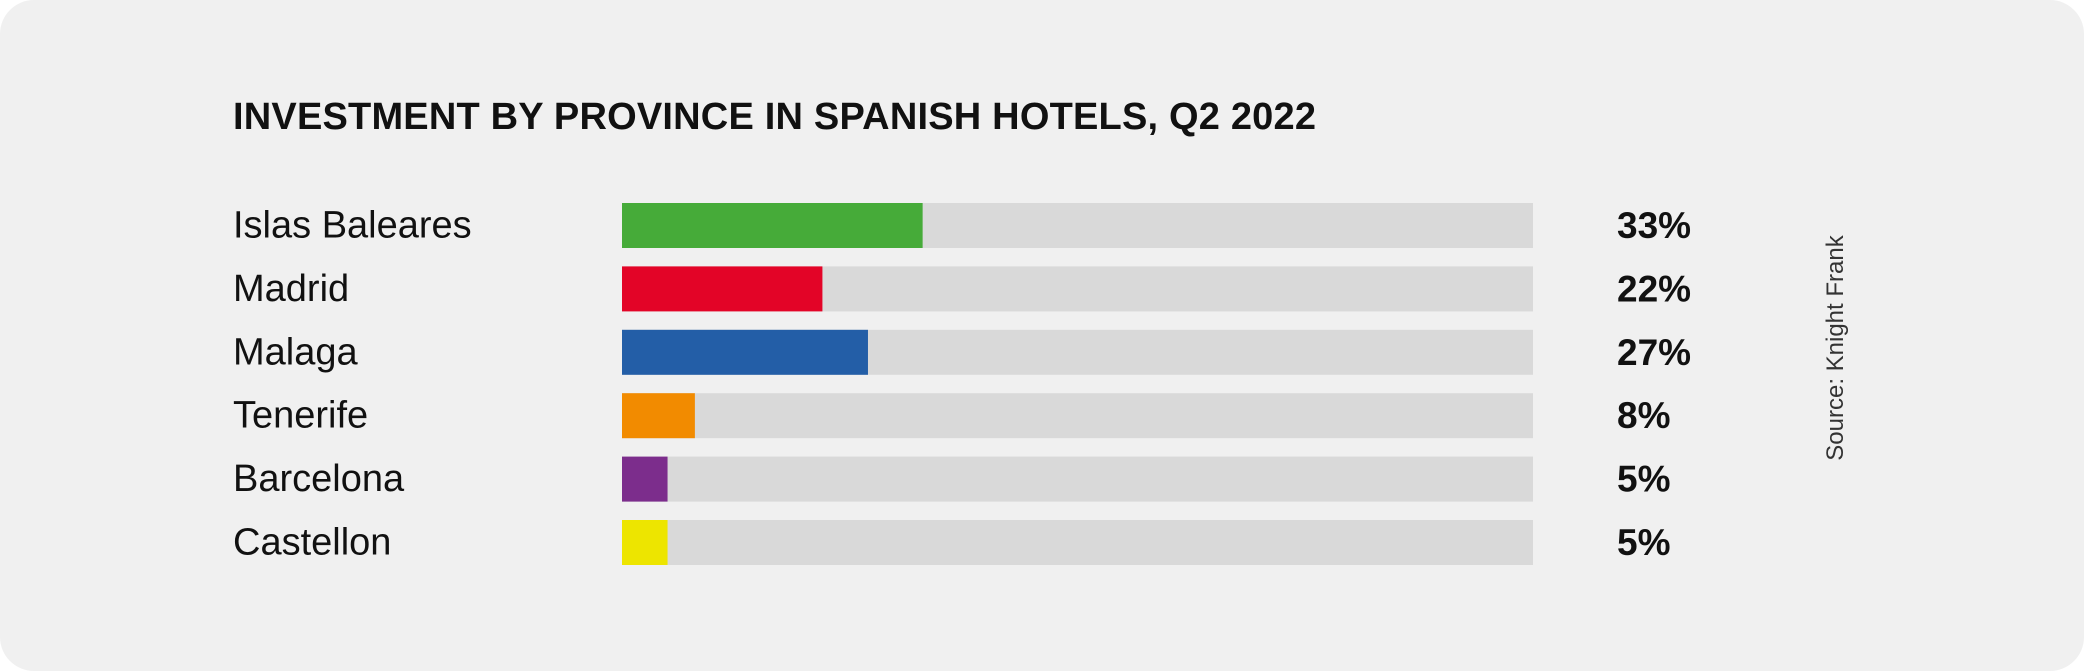  I want to click on category-label-castellon: Castellon, so click(312, 543).